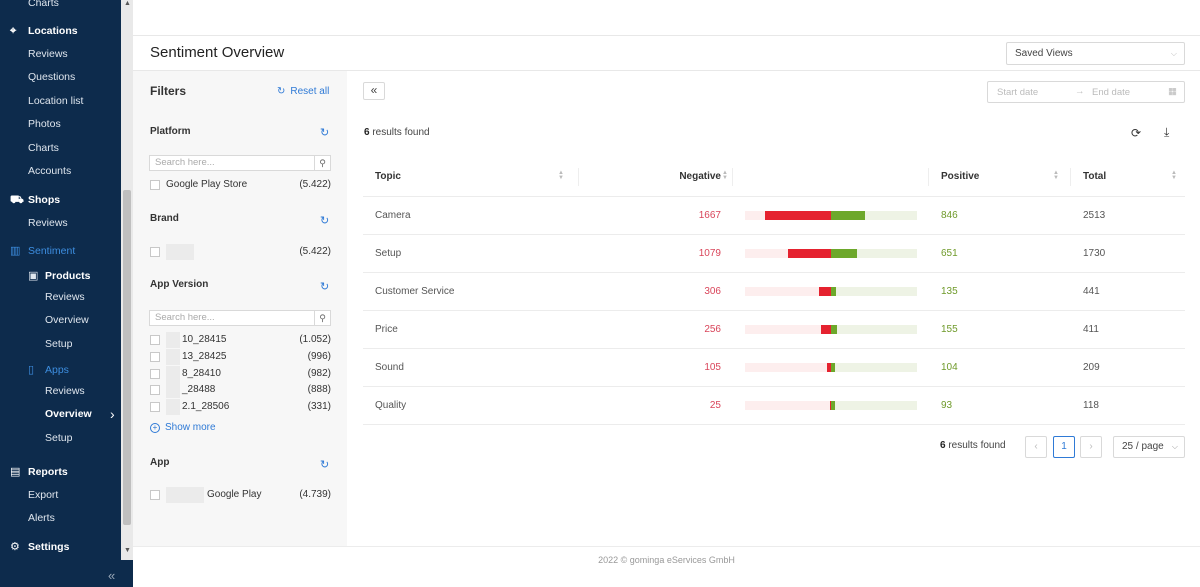  I want to click on app-version-option: 2.1_28506 (331), so click(240, 407).